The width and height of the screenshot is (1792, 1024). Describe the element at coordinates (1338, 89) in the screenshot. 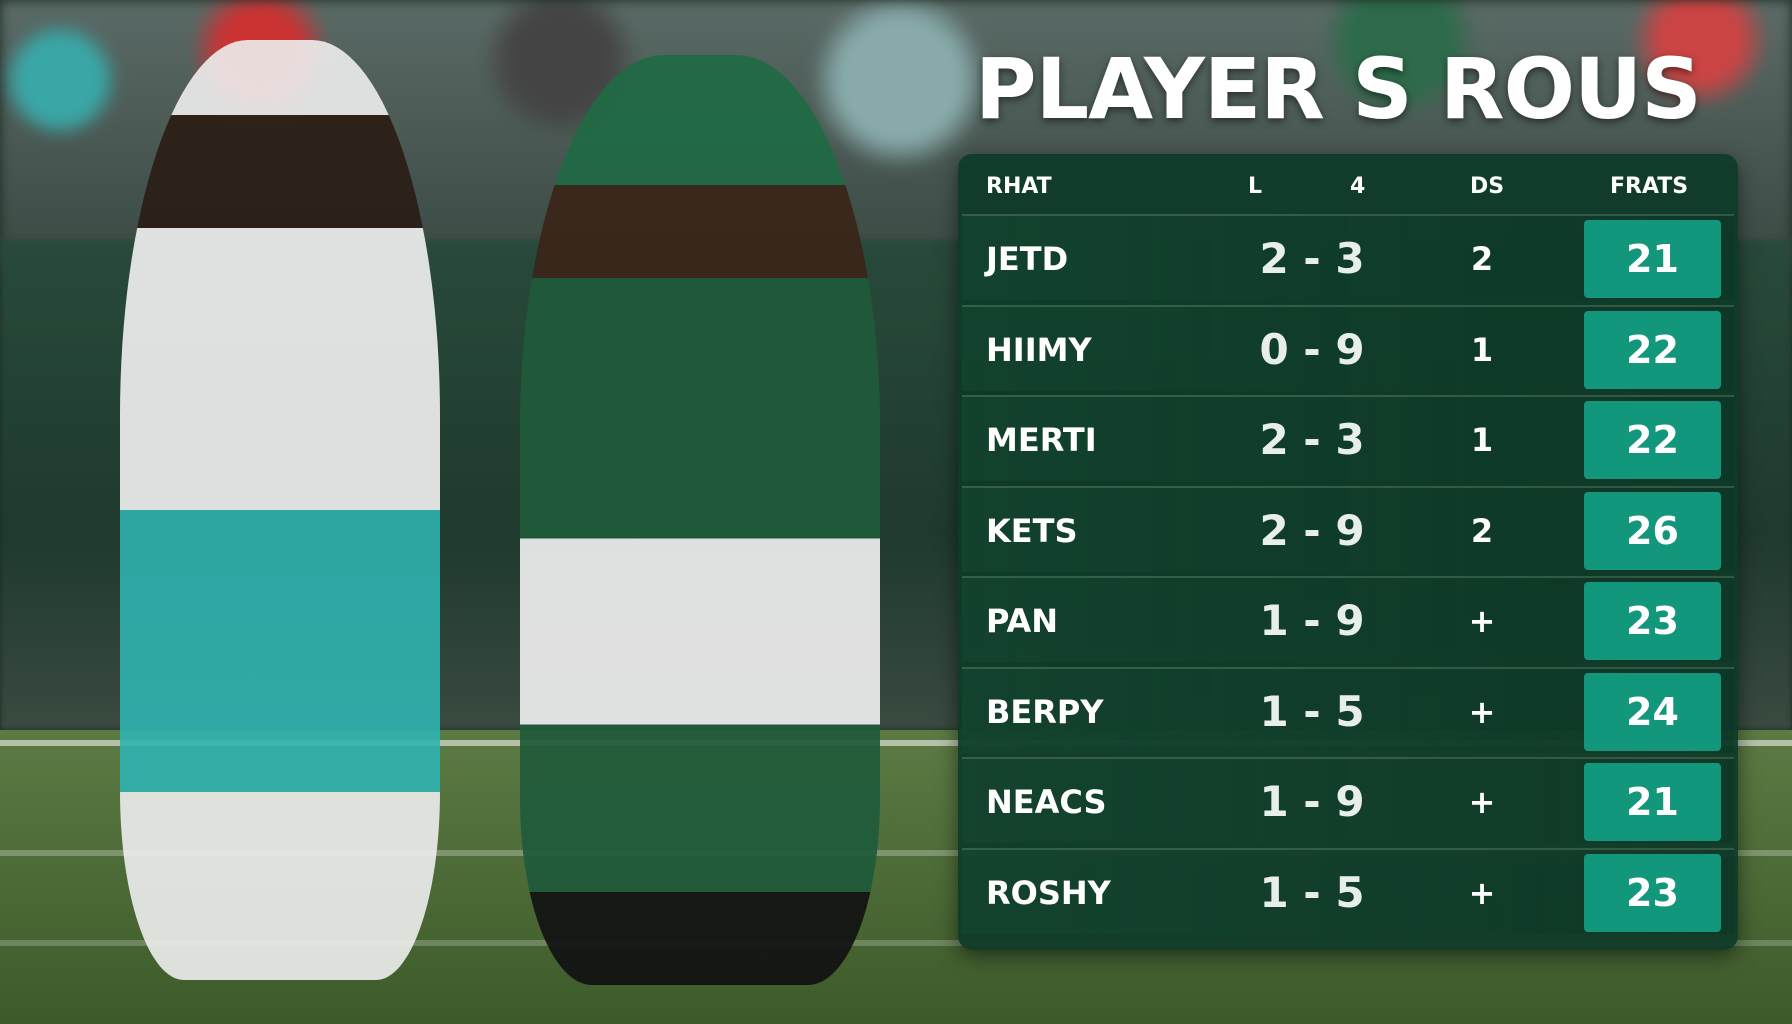

I see `page-title: PLAYER S ROUS` at that location.